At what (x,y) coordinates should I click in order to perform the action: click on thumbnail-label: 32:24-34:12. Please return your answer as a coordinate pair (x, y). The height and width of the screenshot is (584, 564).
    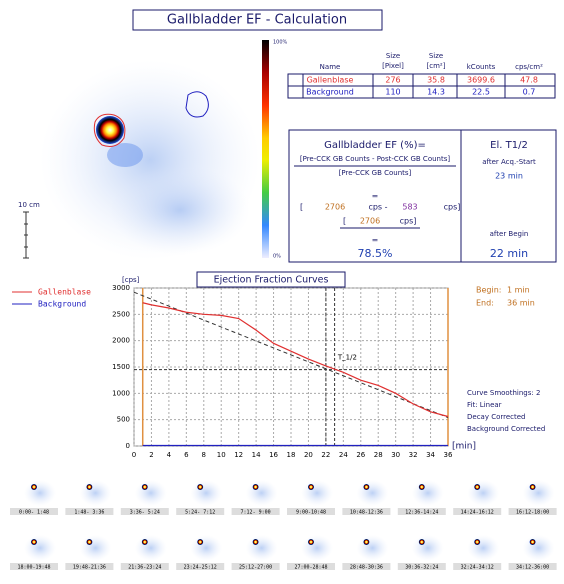
    Looking at the image, I should click on (477, 568).